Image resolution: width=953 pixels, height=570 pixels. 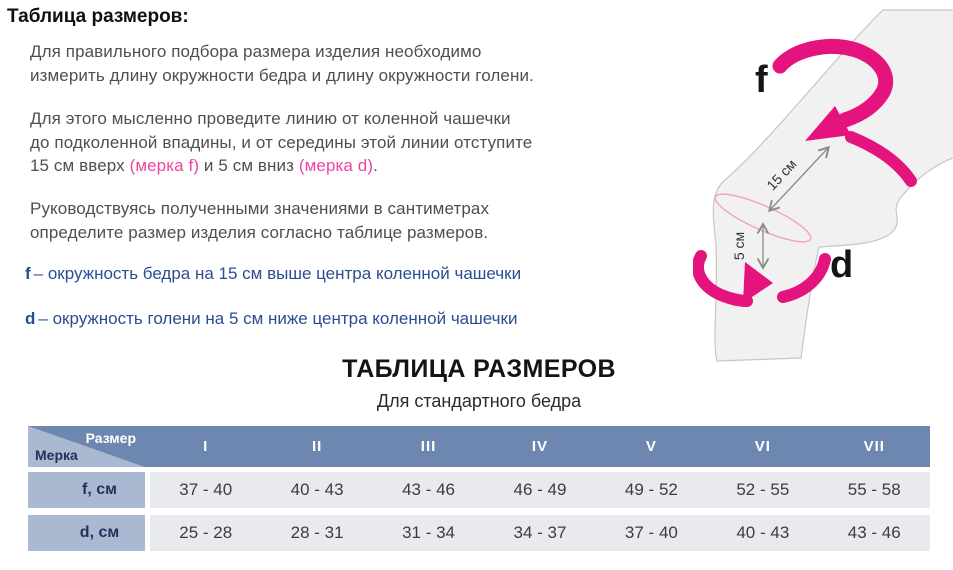 What do you see at coordinates (336, 165) in the screenshot?
I see `measure-d-highlight: (мерка d)` at bounding box center [336, 165].